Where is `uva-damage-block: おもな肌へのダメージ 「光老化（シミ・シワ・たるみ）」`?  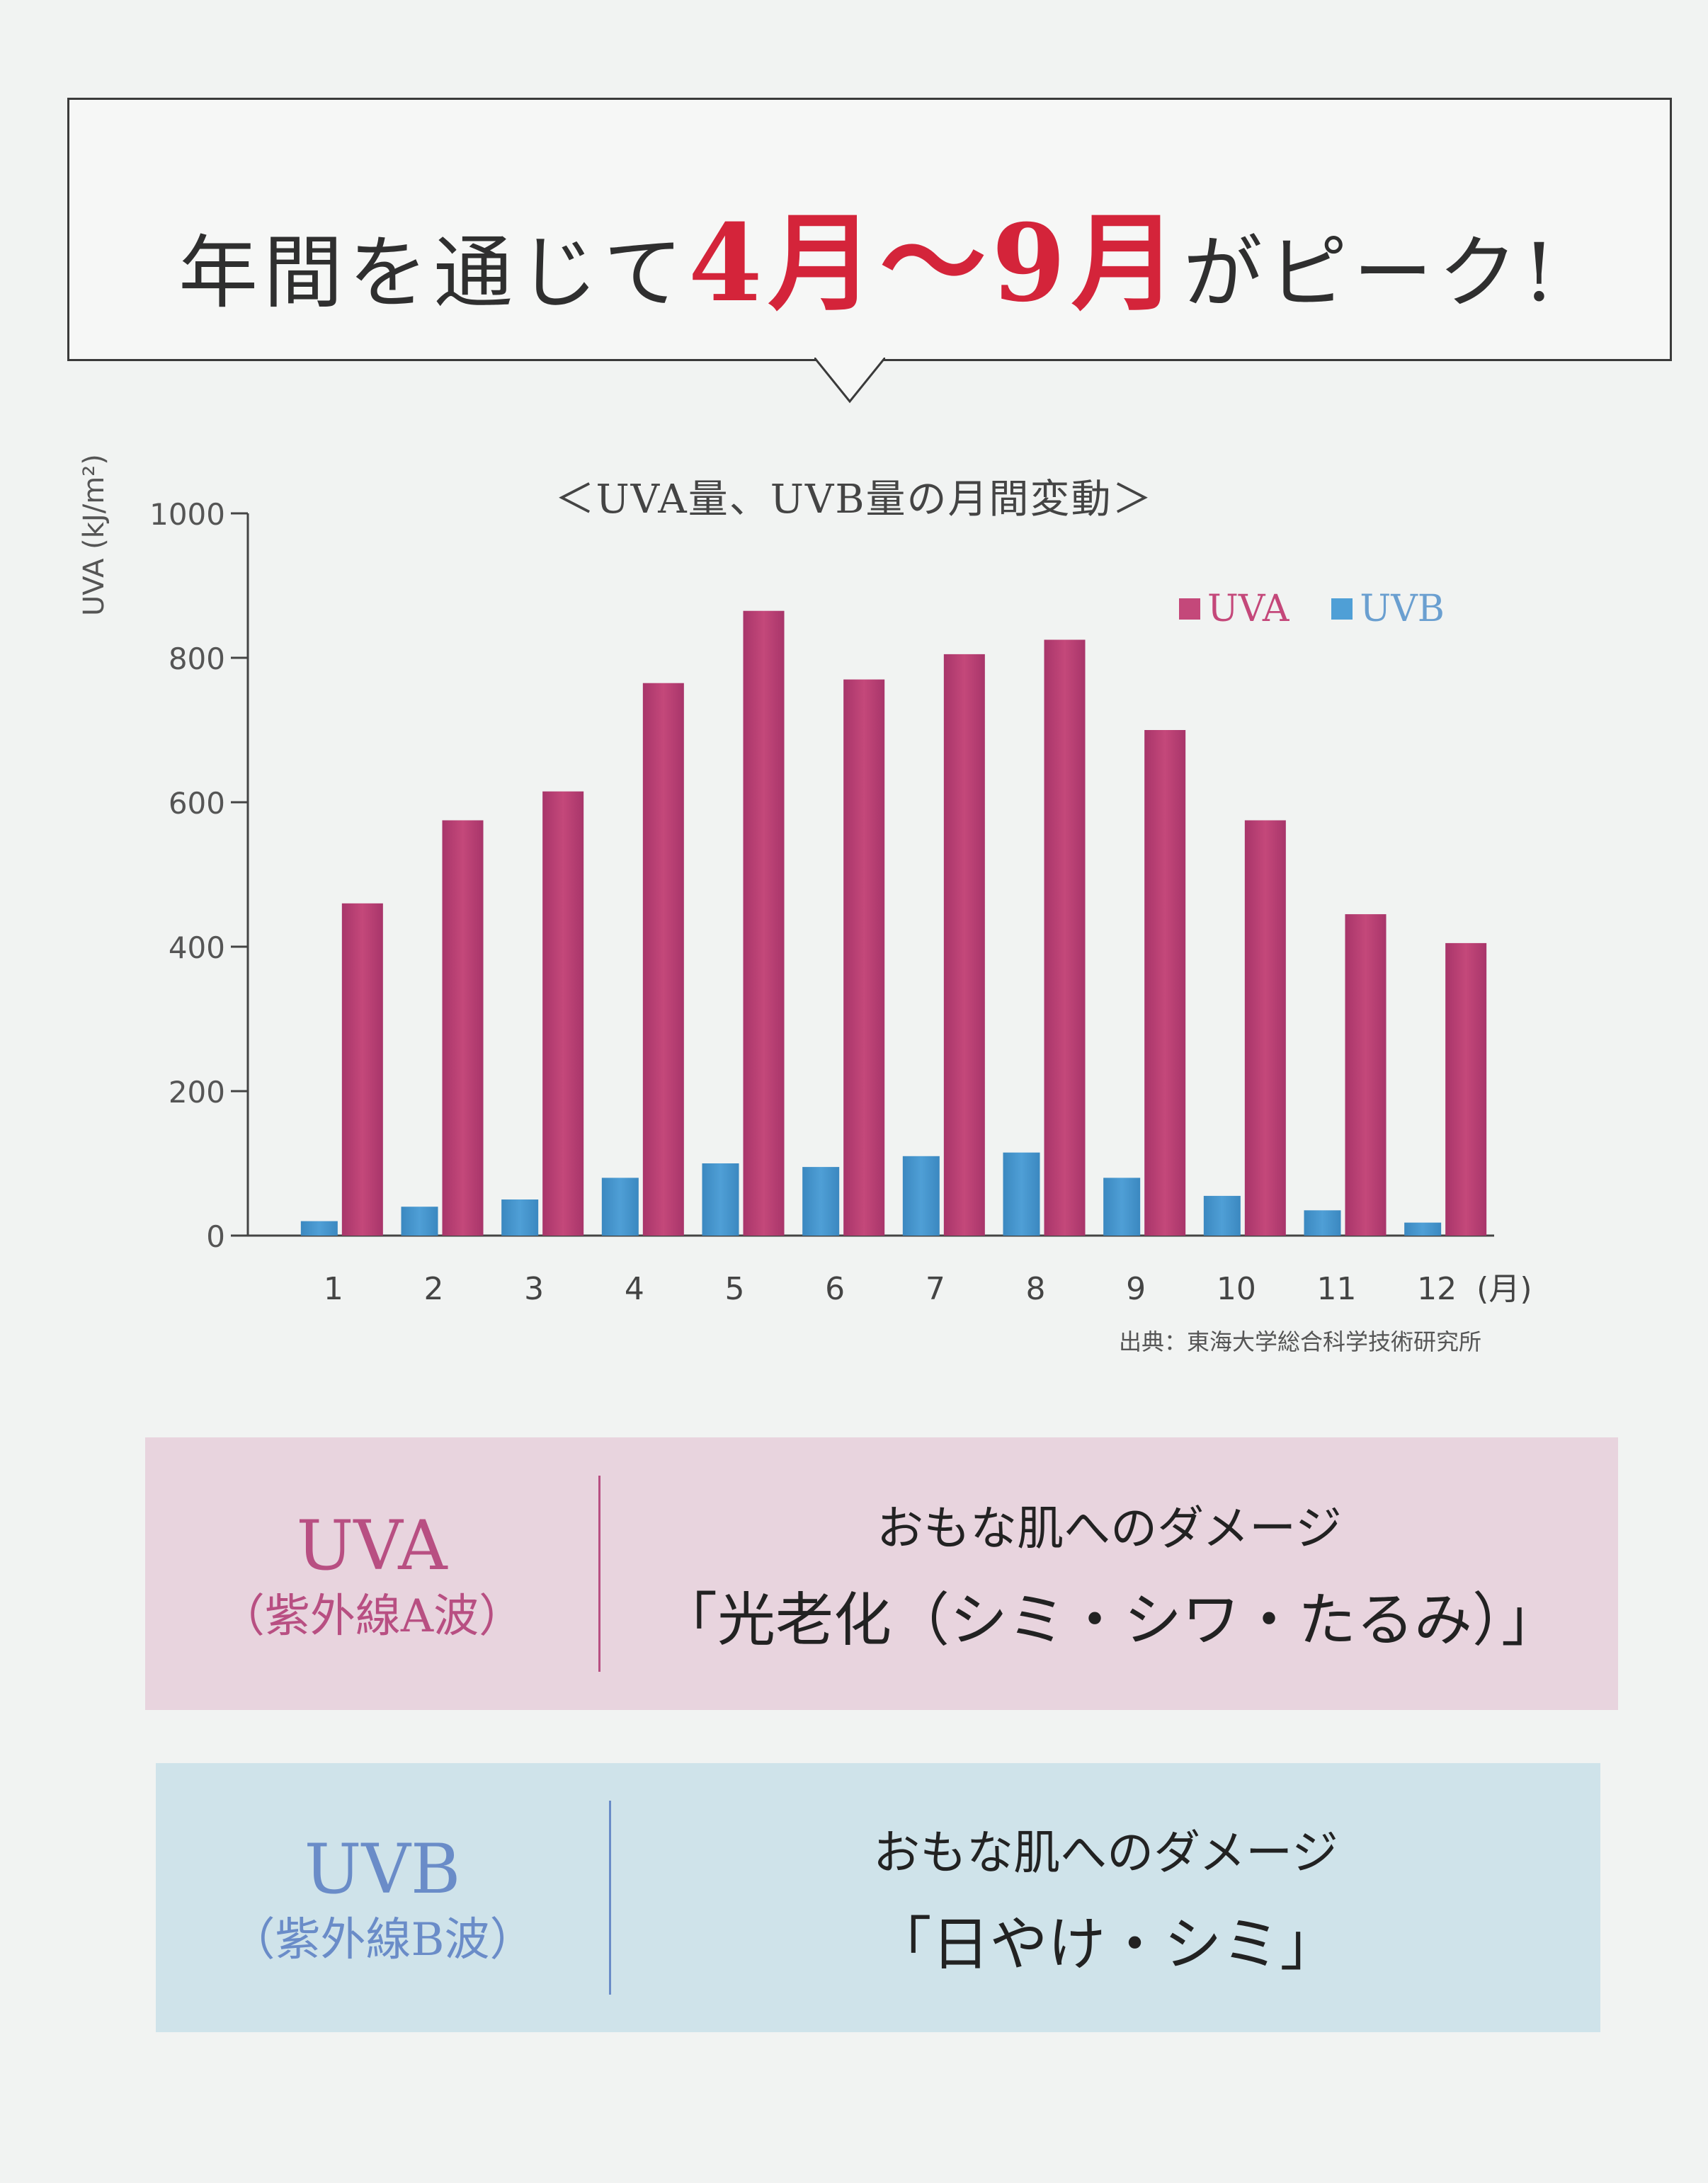 uva-damage-block: おもな肌へのダメージ 「光老化（シミ・シワ・たるみ）」 is located at coordinates (1109, 1574).